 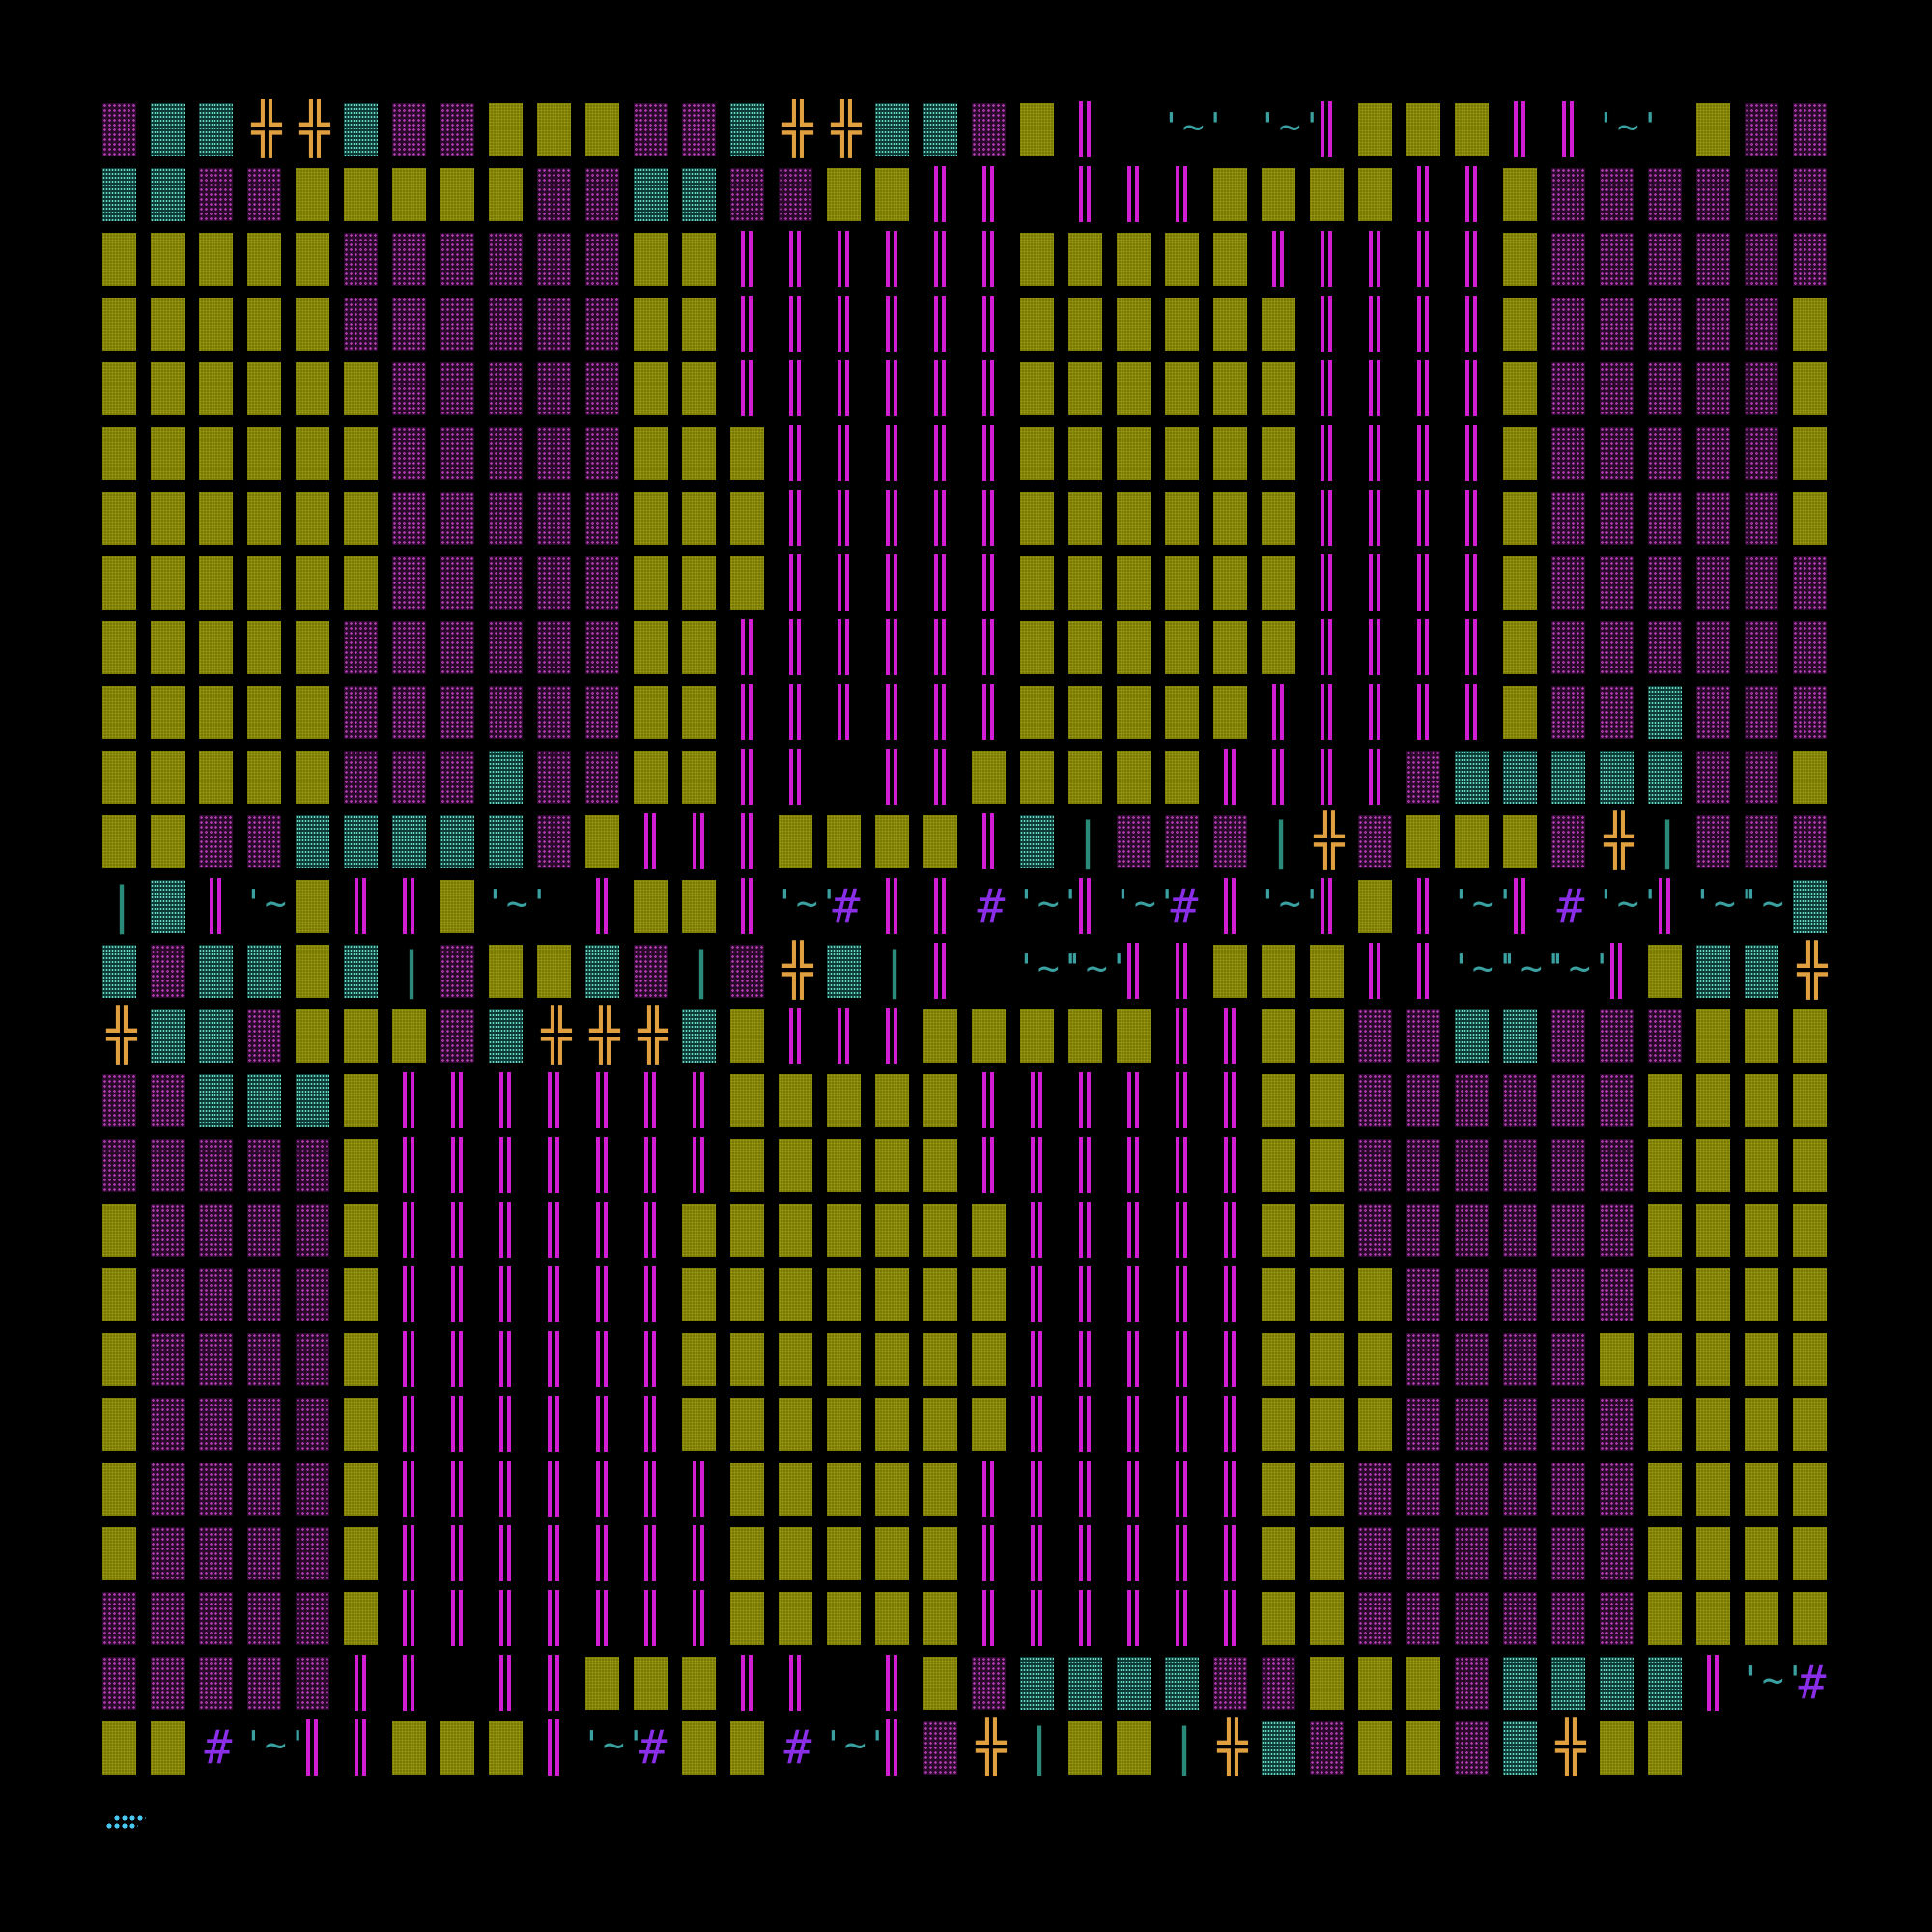 I want to click on post-tile: |, so click(x=701, y=971).